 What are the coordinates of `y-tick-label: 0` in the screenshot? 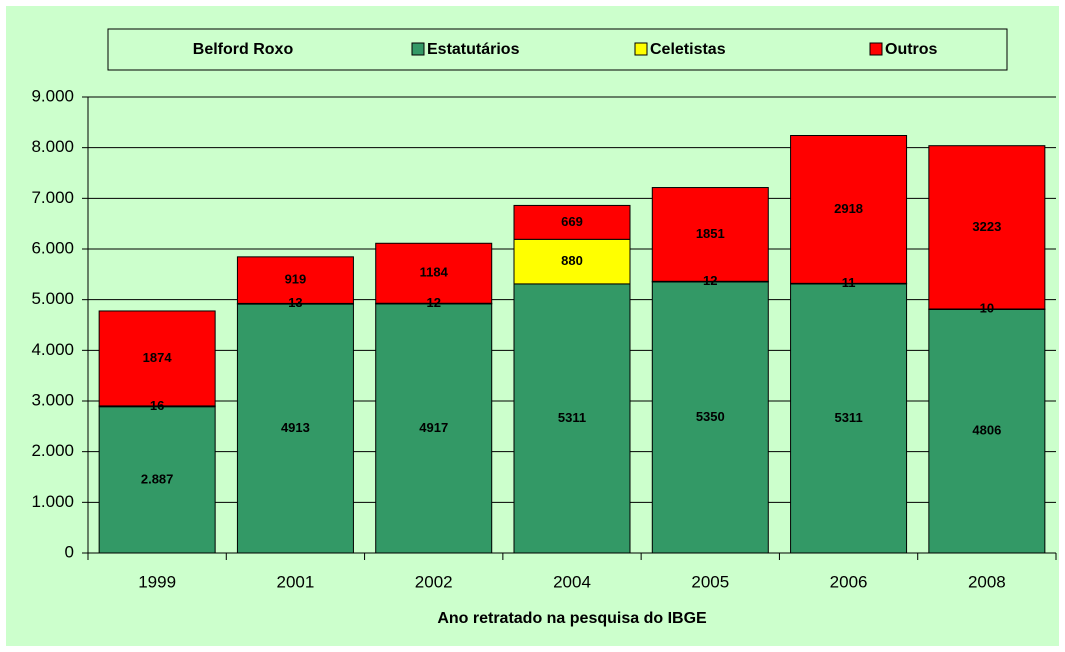 It's located at (69, 551).